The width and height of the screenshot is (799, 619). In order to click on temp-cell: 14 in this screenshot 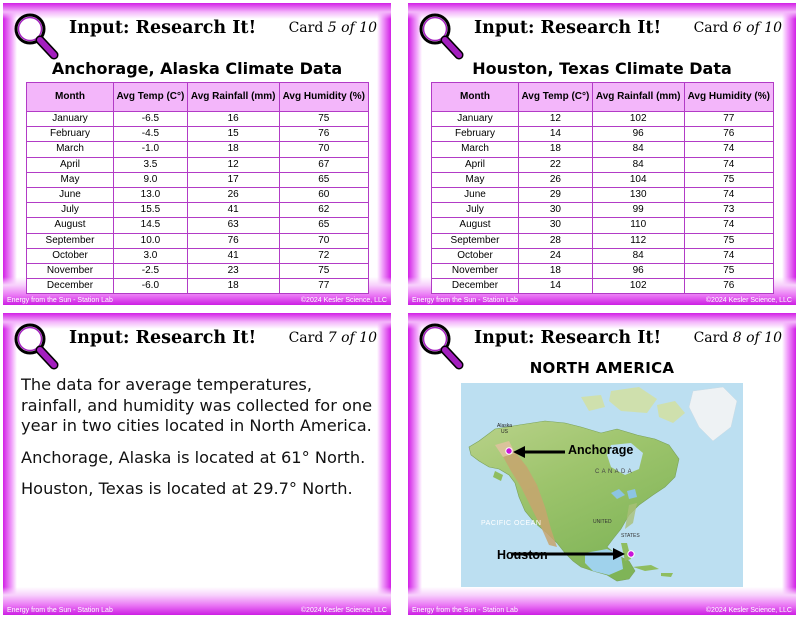, I will do `click(555, 134)`.